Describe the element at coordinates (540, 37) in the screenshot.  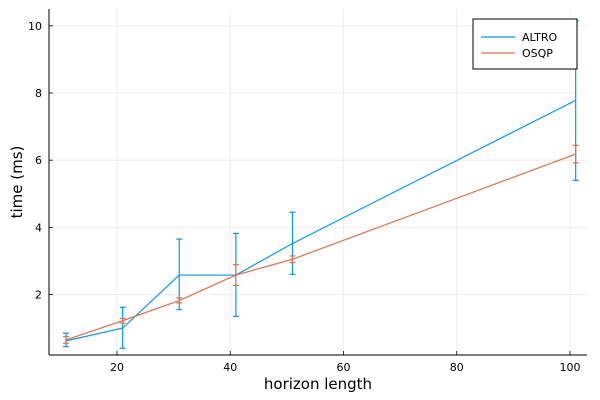
I see `legend-label-altro: ALTRO` at that location.